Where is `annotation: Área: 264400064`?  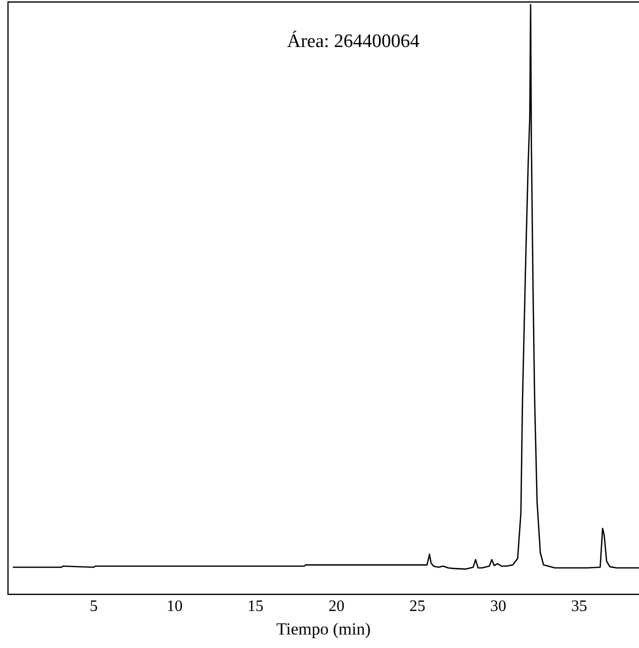 annotation: Área: 264400064 is located at coordinates (353, 41).